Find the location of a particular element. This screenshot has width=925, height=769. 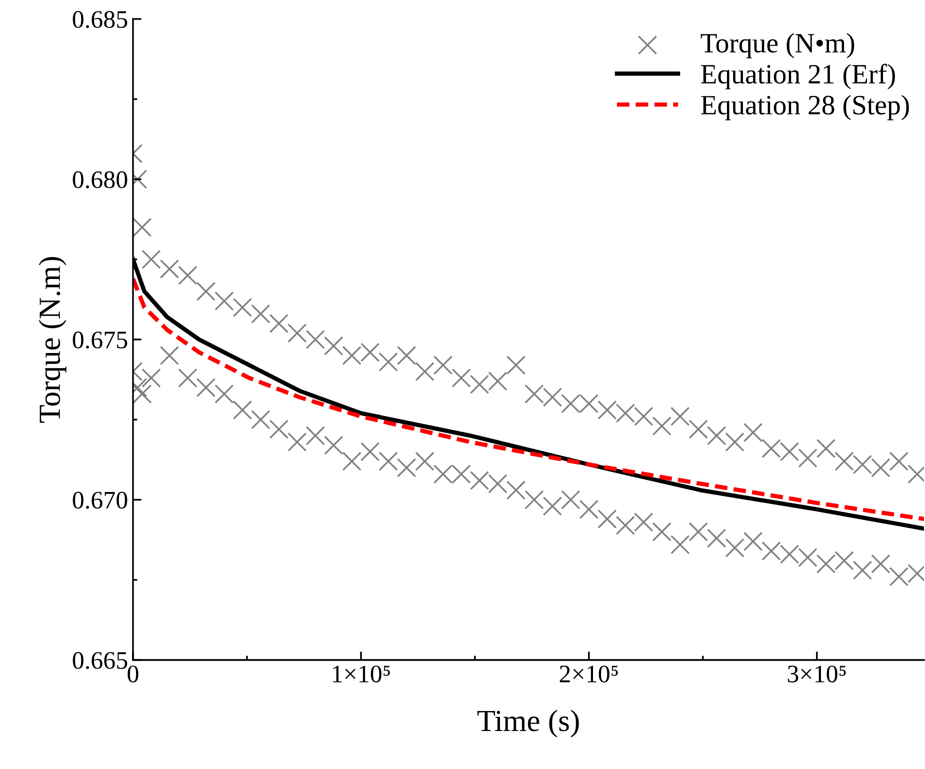

legend-label: Torque (N•m) is located at coordinates (777, 45).